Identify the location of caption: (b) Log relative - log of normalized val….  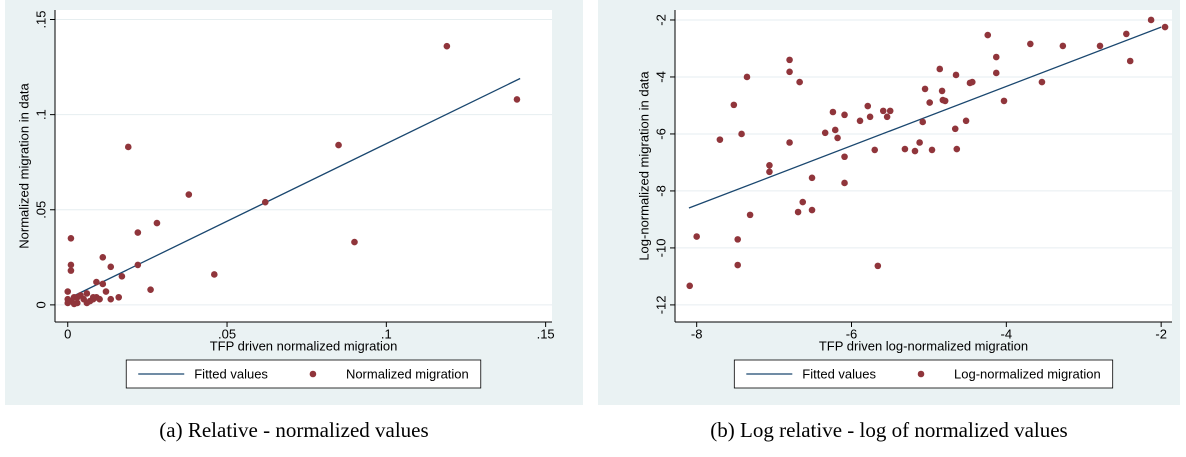
(888, 430).